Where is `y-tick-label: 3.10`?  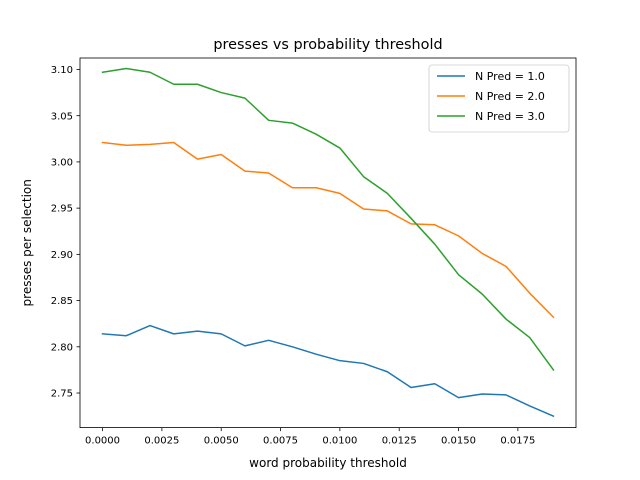 y-tick-label: 3.10 is located at coordinates (62, 70).